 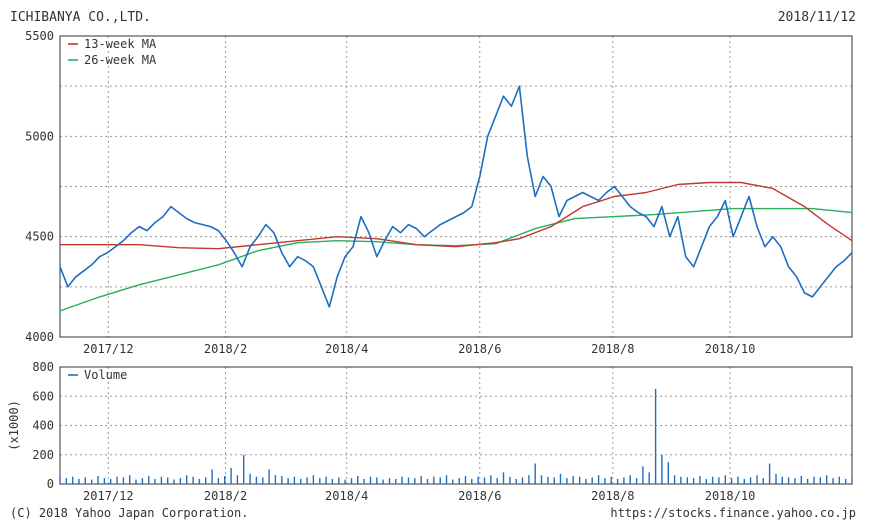 I want to click on volume-y-tick-label: 800, so click(x=43, y=367).